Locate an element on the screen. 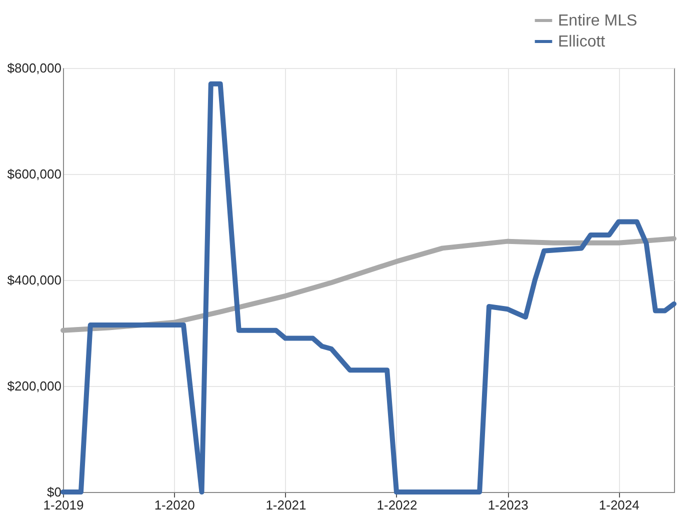 Image resolution: width=691 pixels, height=518 pixels. x-tick-label: 1-2019 is located at coordinates (63, 505).